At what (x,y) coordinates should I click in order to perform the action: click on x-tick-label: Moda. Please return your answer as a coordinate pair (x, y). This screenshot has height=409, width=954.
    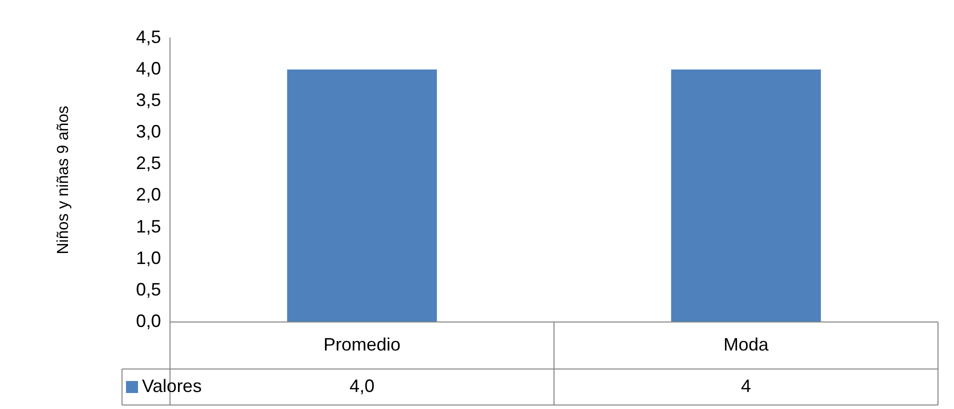
    Looking at the image, I should click on (746, 344).